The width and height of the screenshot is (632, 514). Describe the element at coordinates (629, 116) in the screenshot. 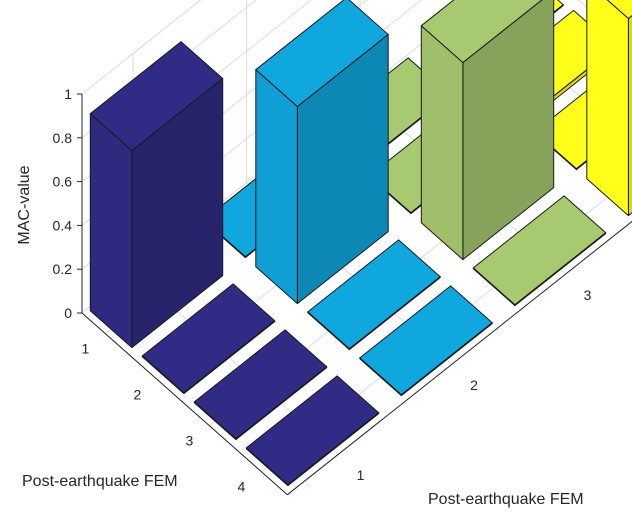

I see `bar-face-front` at that location.